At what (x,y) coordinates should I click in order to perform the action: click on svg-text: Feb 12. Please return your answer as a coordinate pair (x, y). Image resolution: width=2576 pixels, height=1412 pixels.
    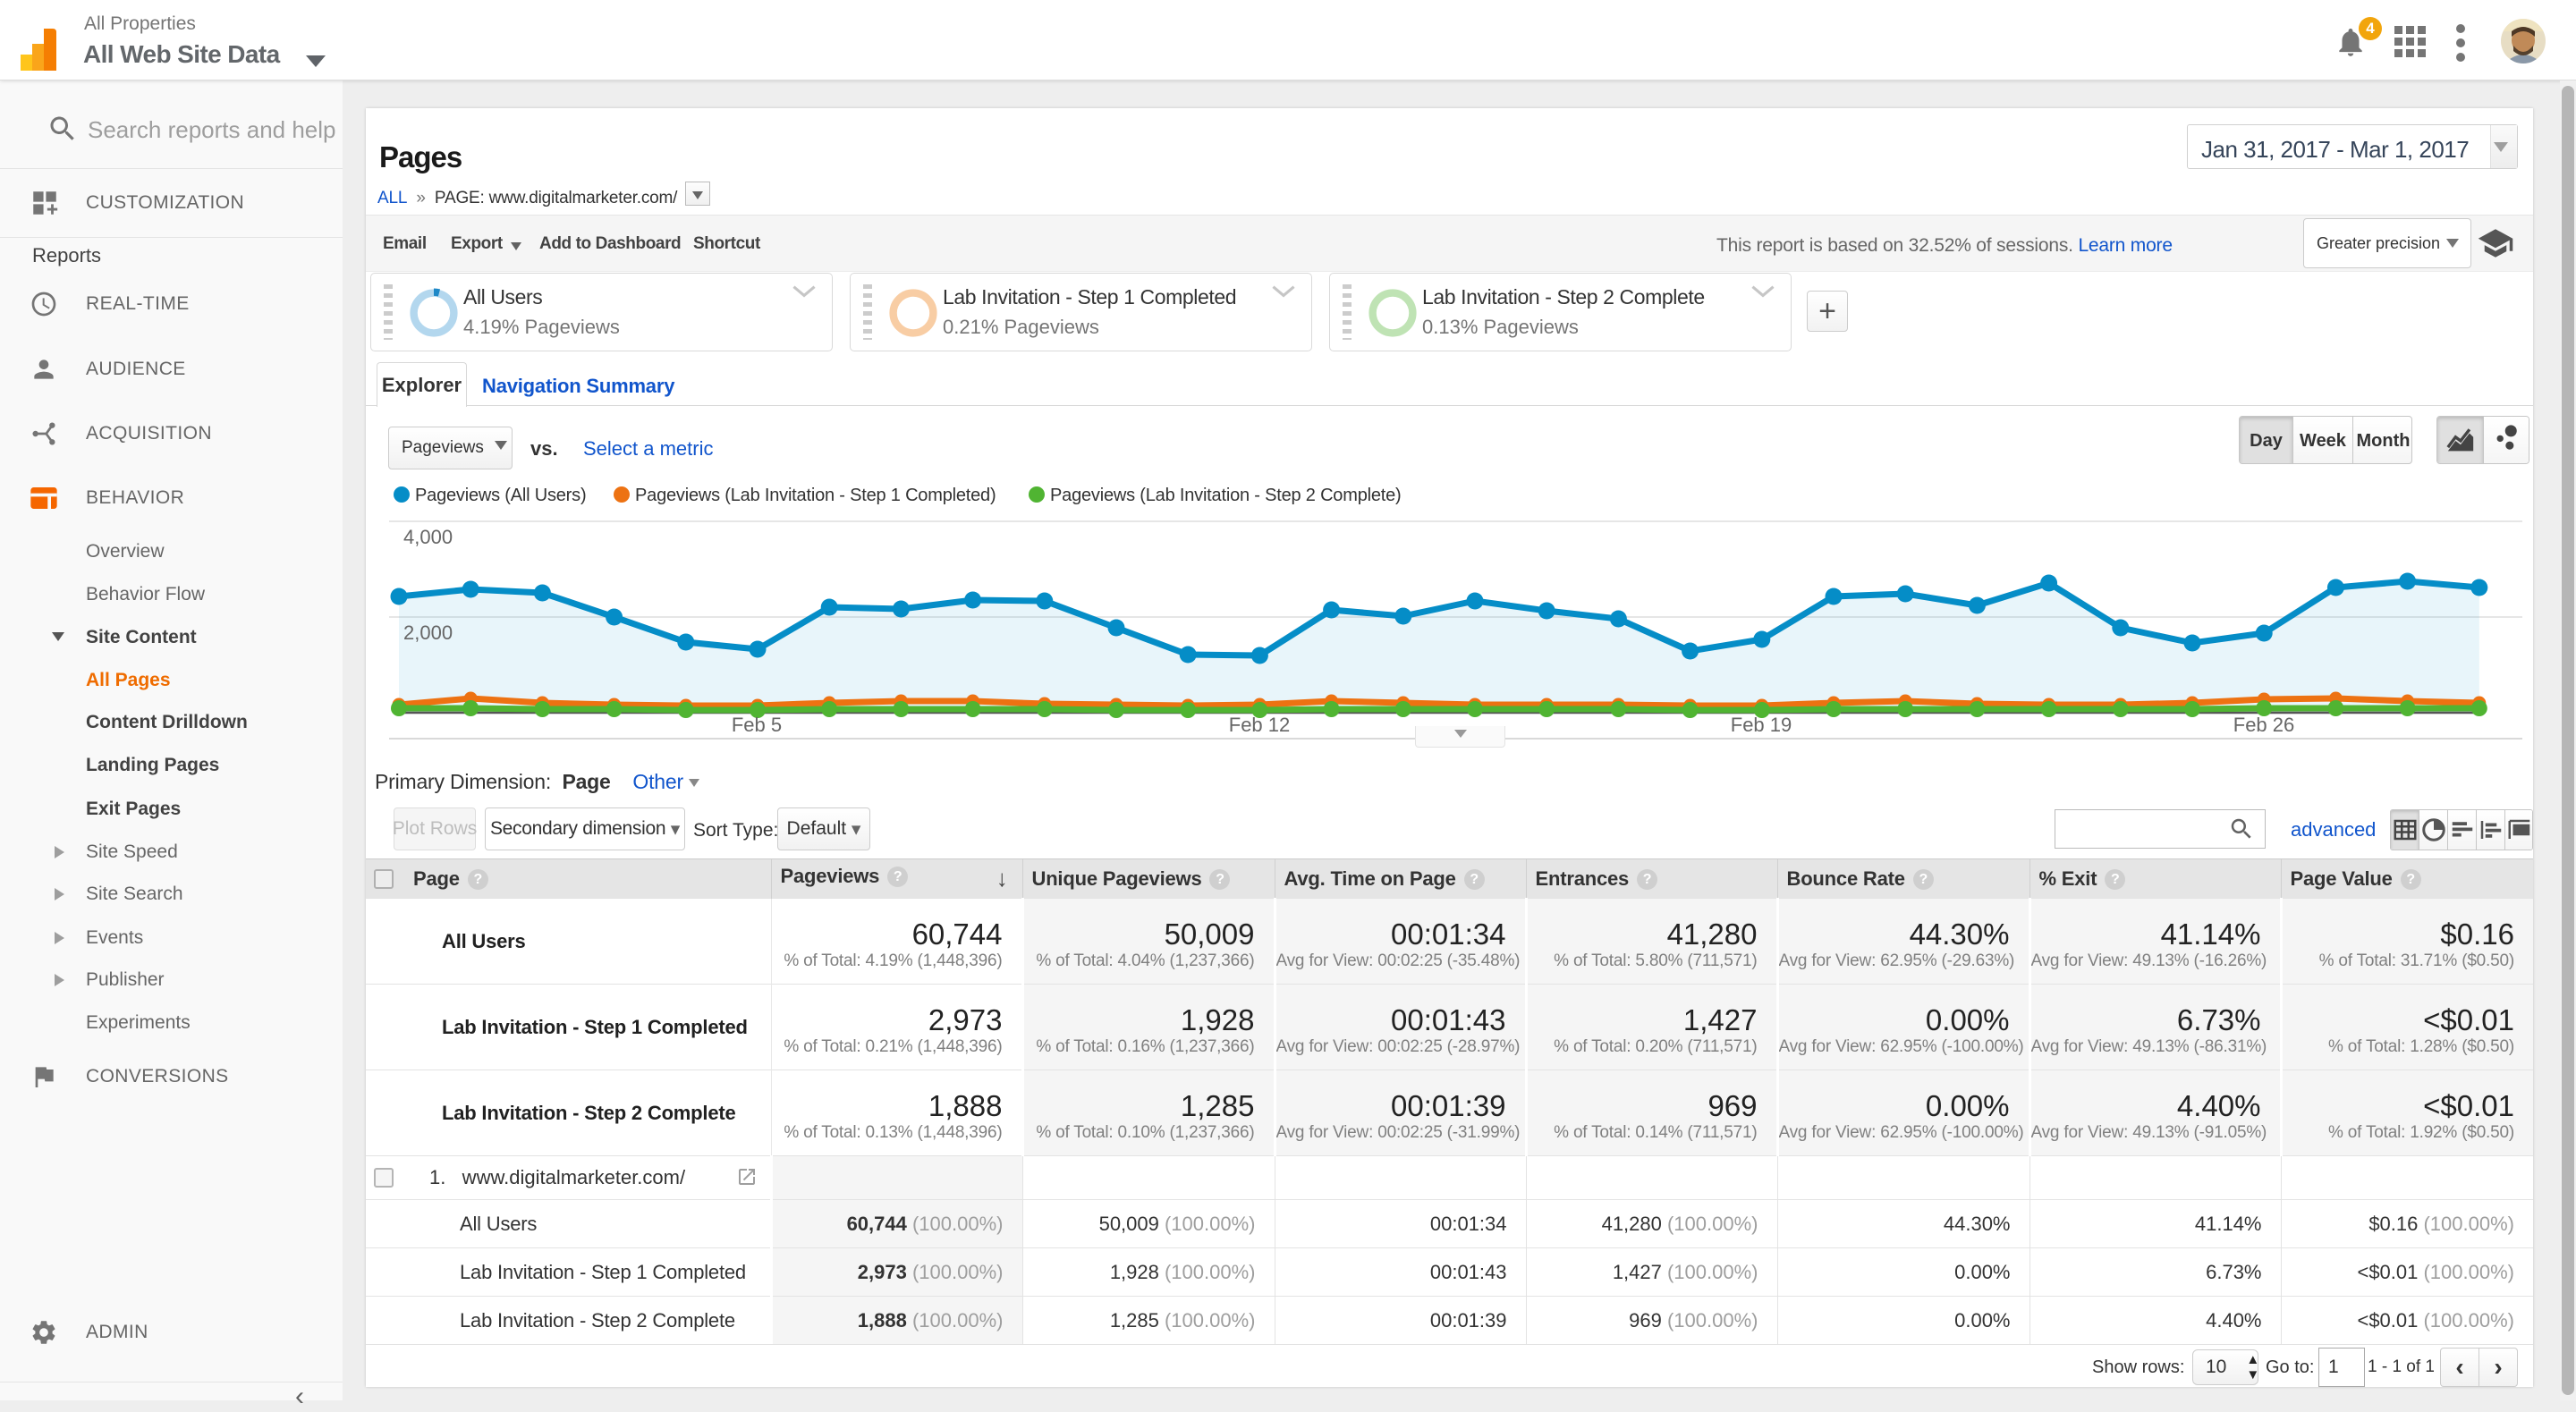
    Looking at the image, I should click on (1260, 725).